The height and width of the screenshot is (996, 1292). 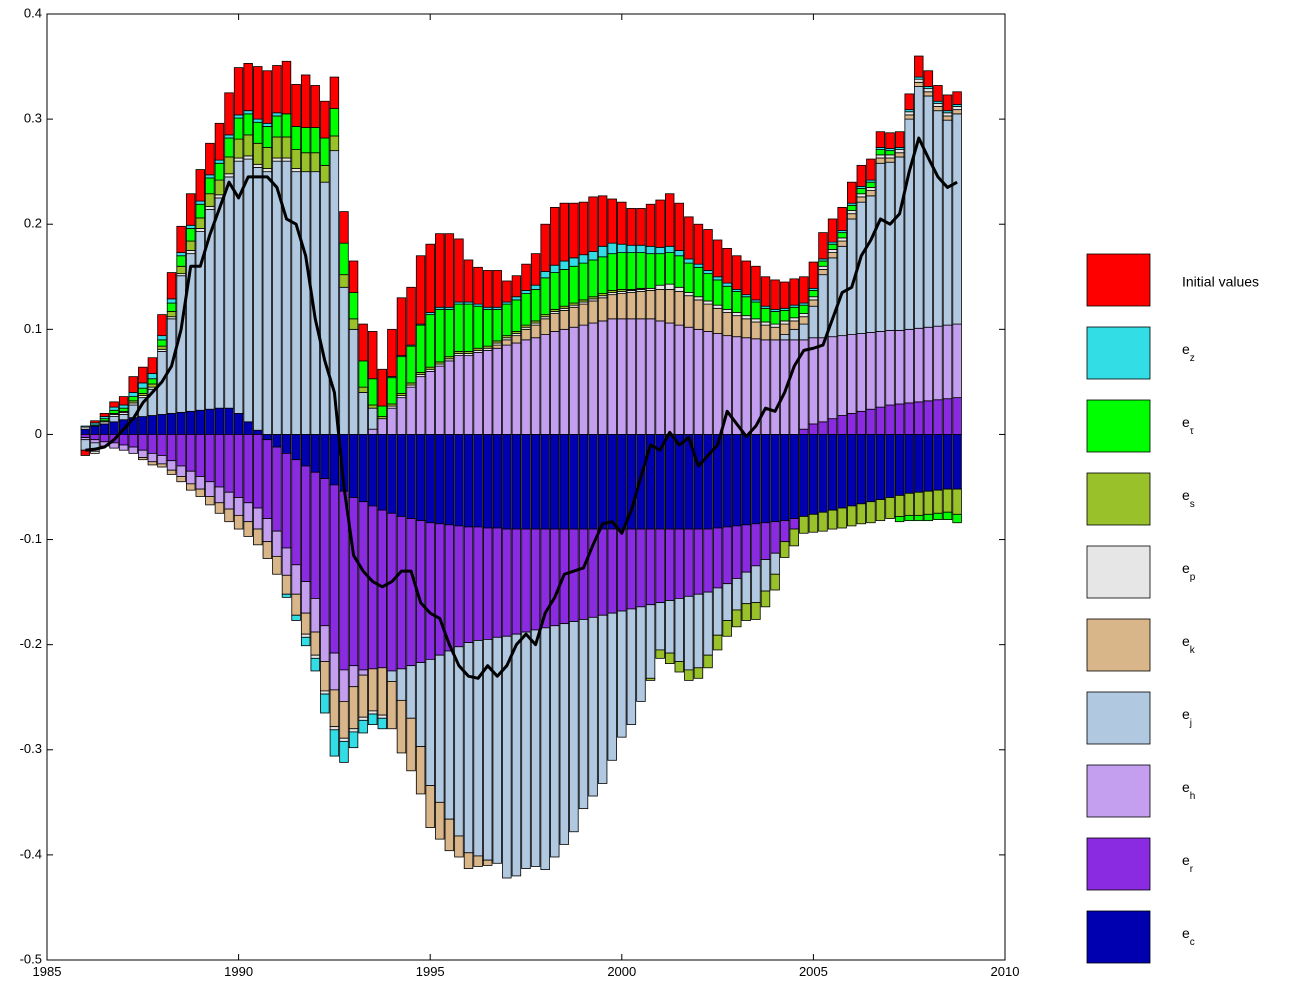 What do you see at coordinates (31, 958) in the screenshot?
I see `y-tick-label: -0.5` at bounding box center [31, 958].